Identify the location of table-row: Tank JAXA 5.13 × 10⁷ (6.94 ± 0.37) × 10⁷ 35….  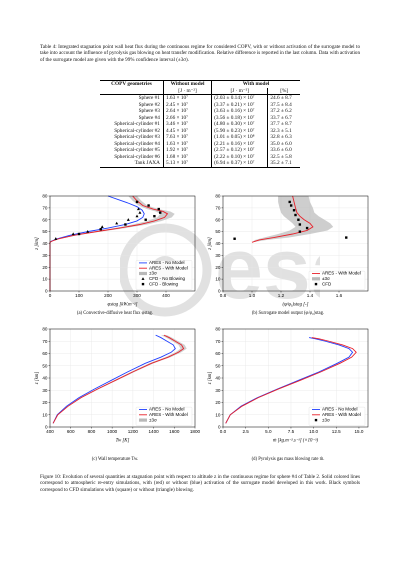
(200, 164).